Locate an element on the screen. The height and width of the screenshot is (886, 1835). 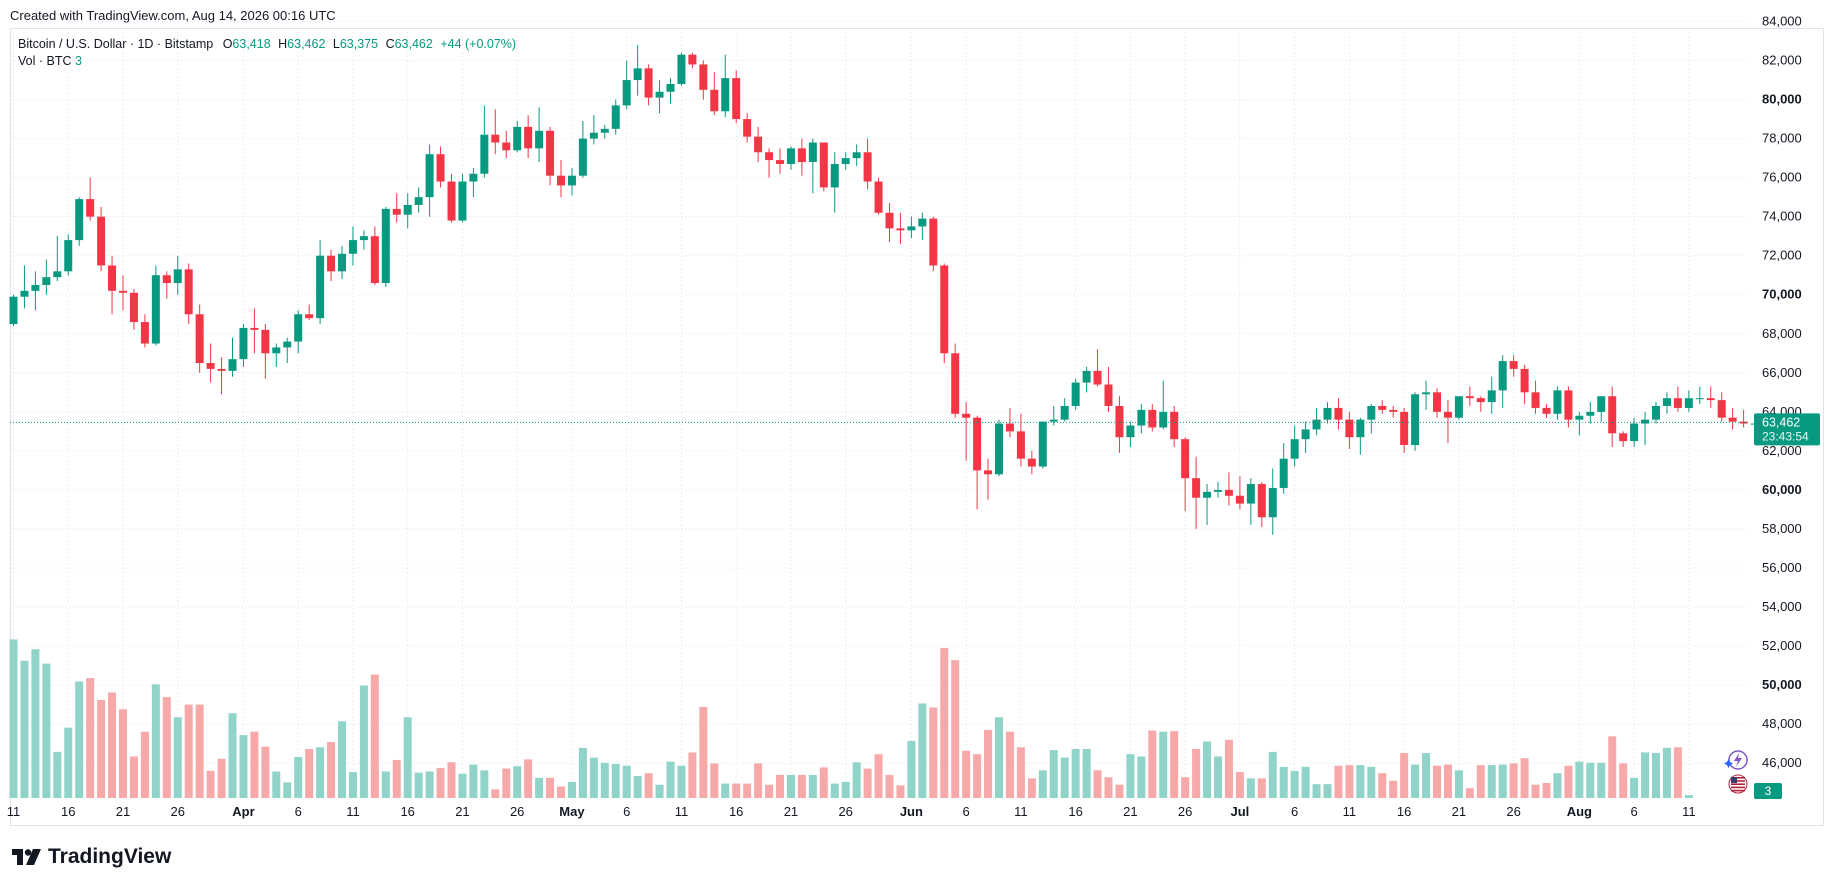
symbol-name: Bitcoin / U.S. Dollar · 1D · Bitstamp is located at coordinates (116, 44).